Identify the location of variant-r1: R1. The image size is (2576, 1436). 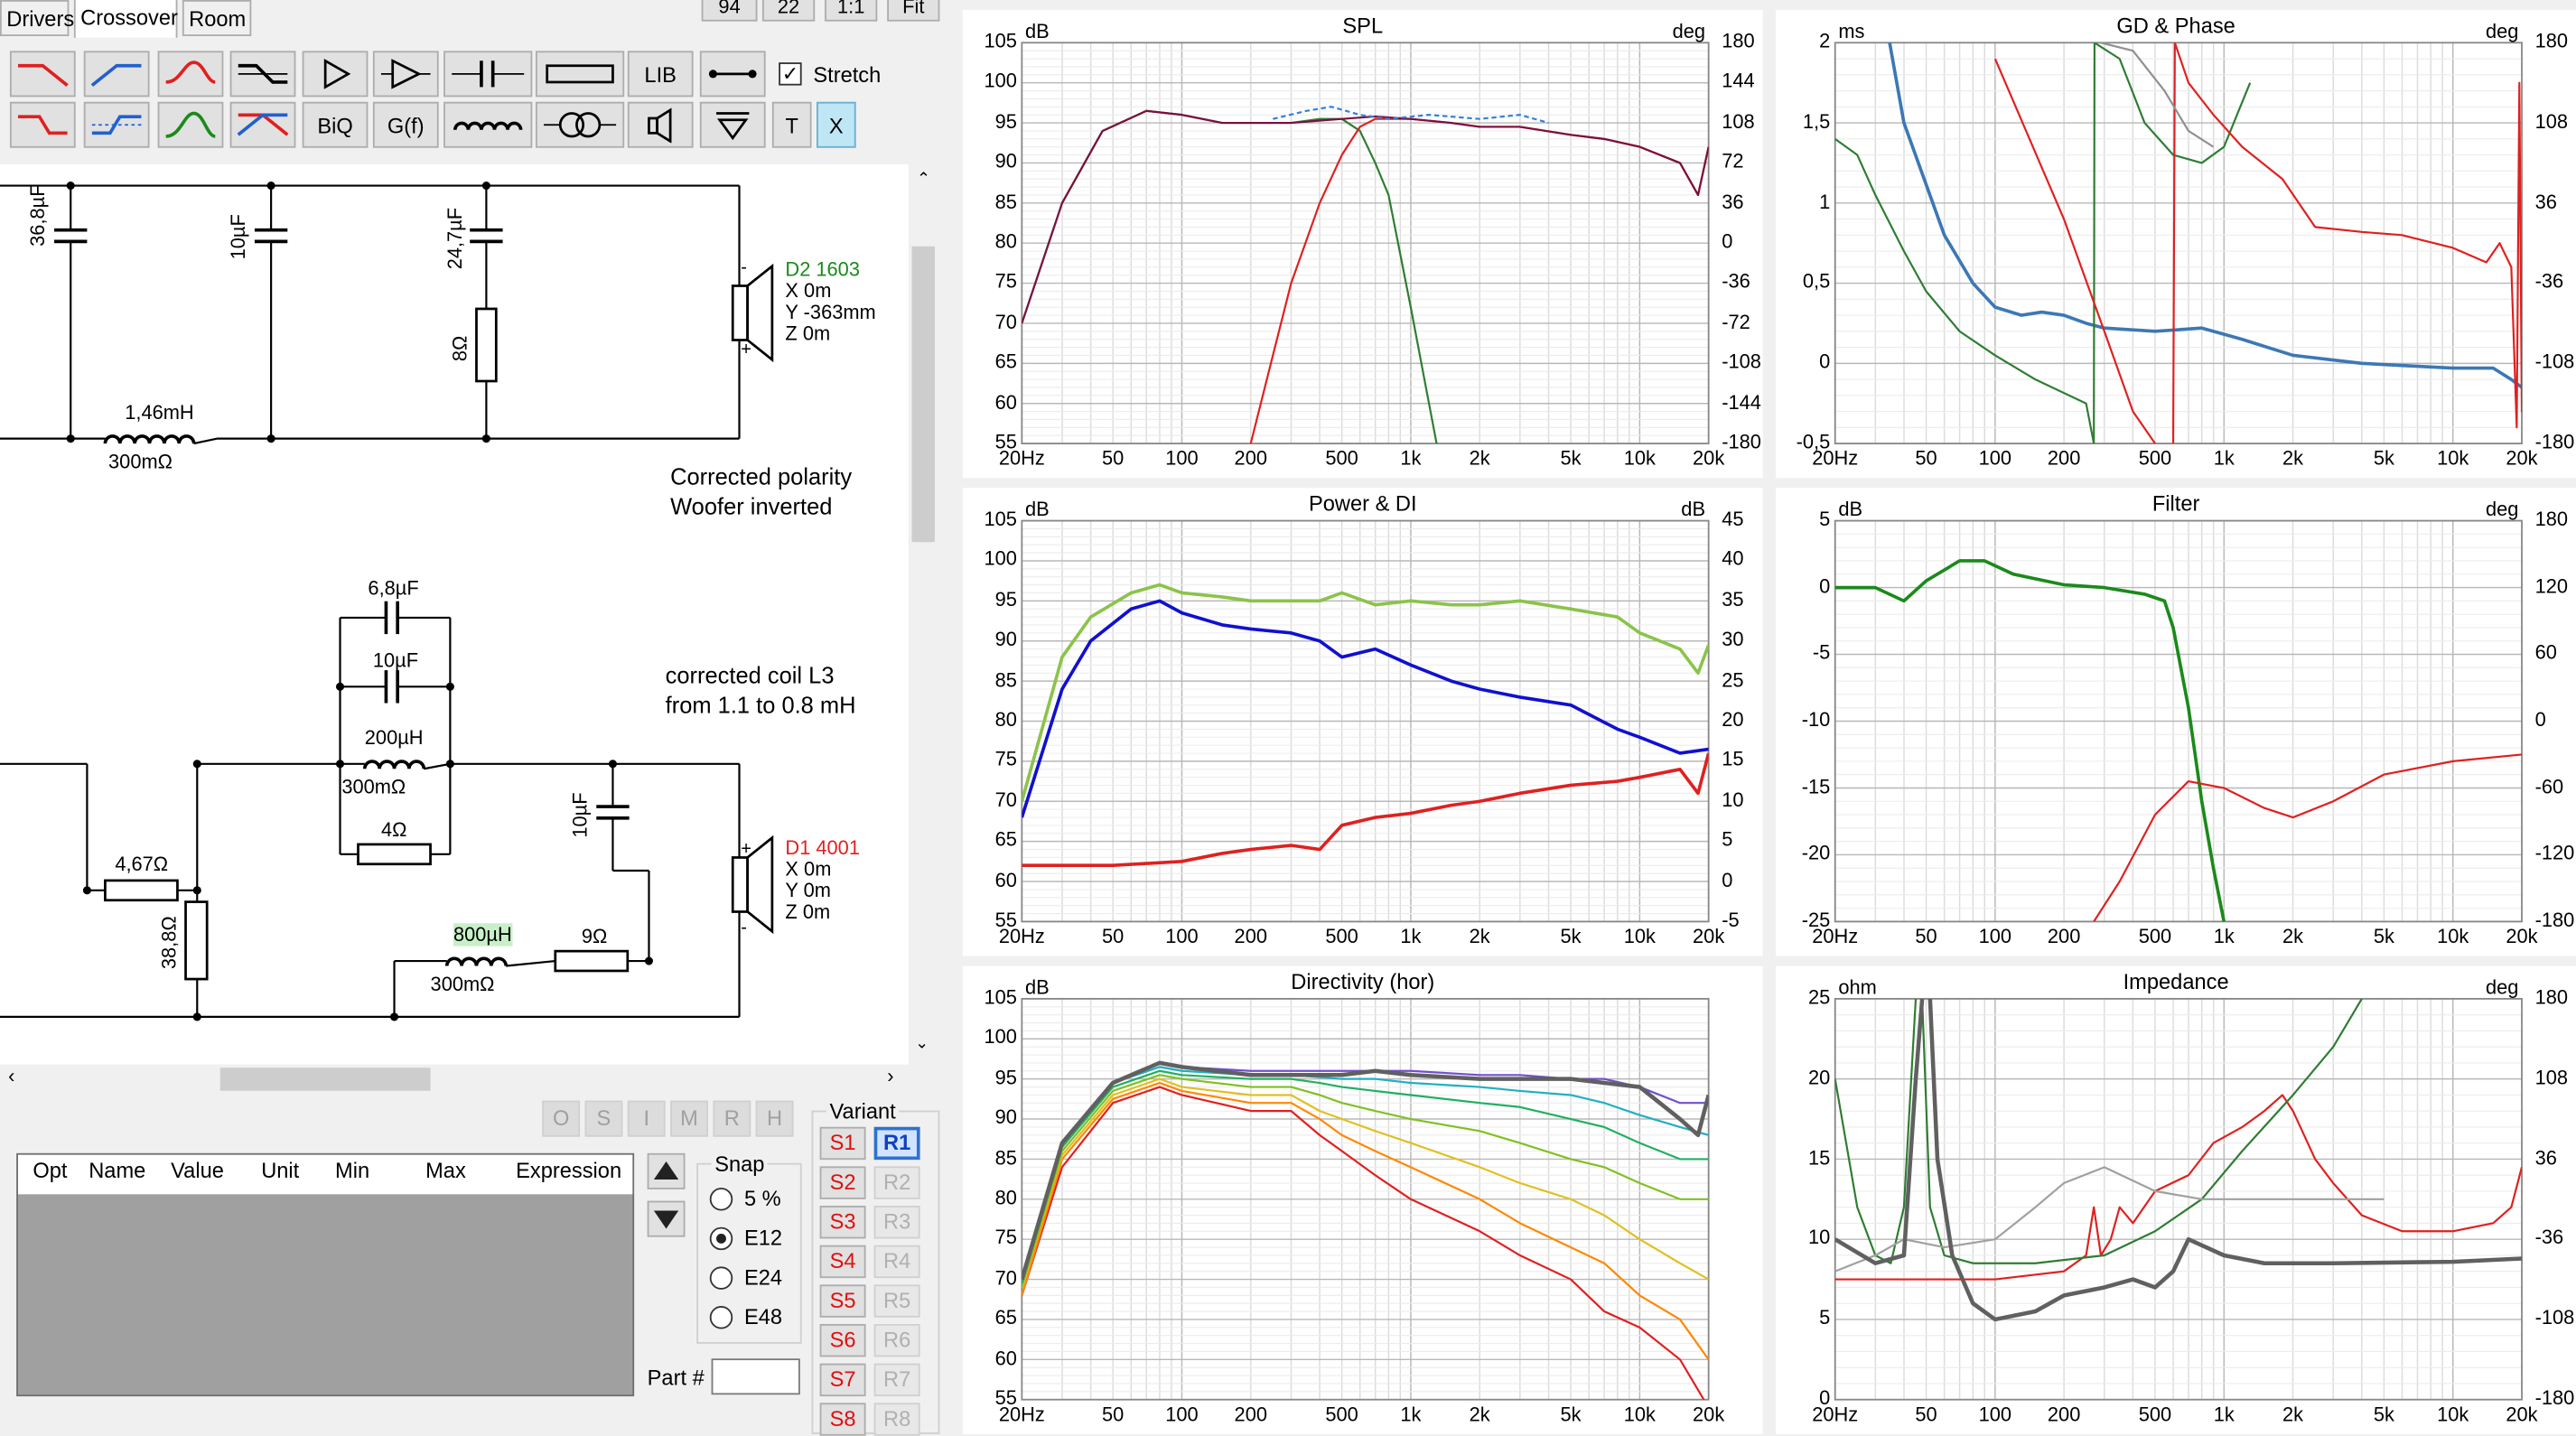
(896, 1143).